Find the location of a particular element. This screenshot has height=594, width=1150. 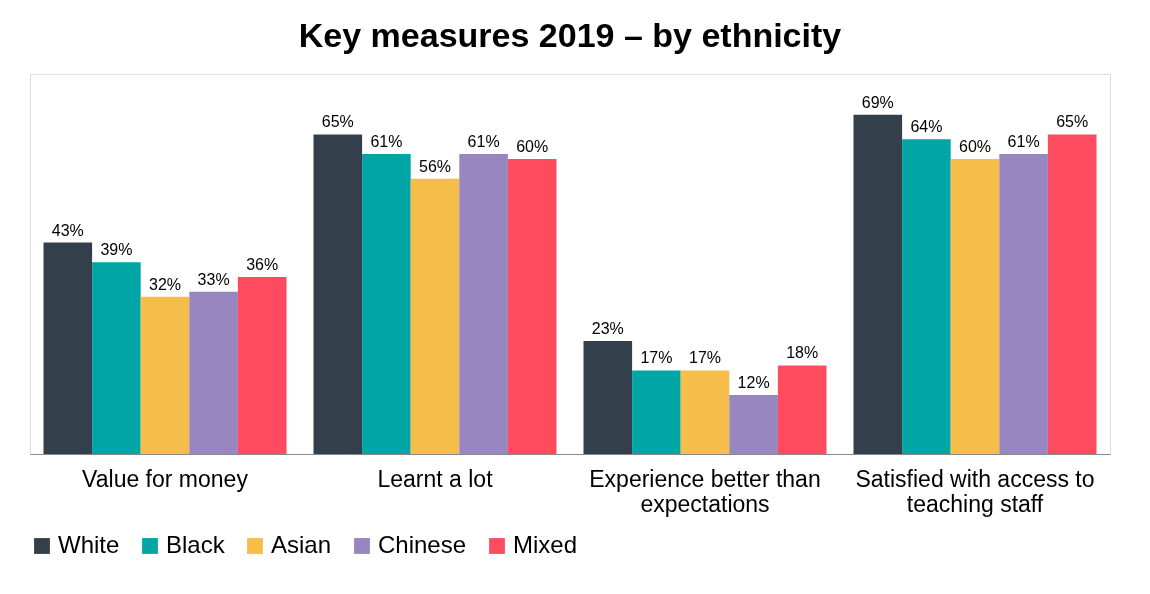

legend-label: Black is located at coordinates (196, 544).